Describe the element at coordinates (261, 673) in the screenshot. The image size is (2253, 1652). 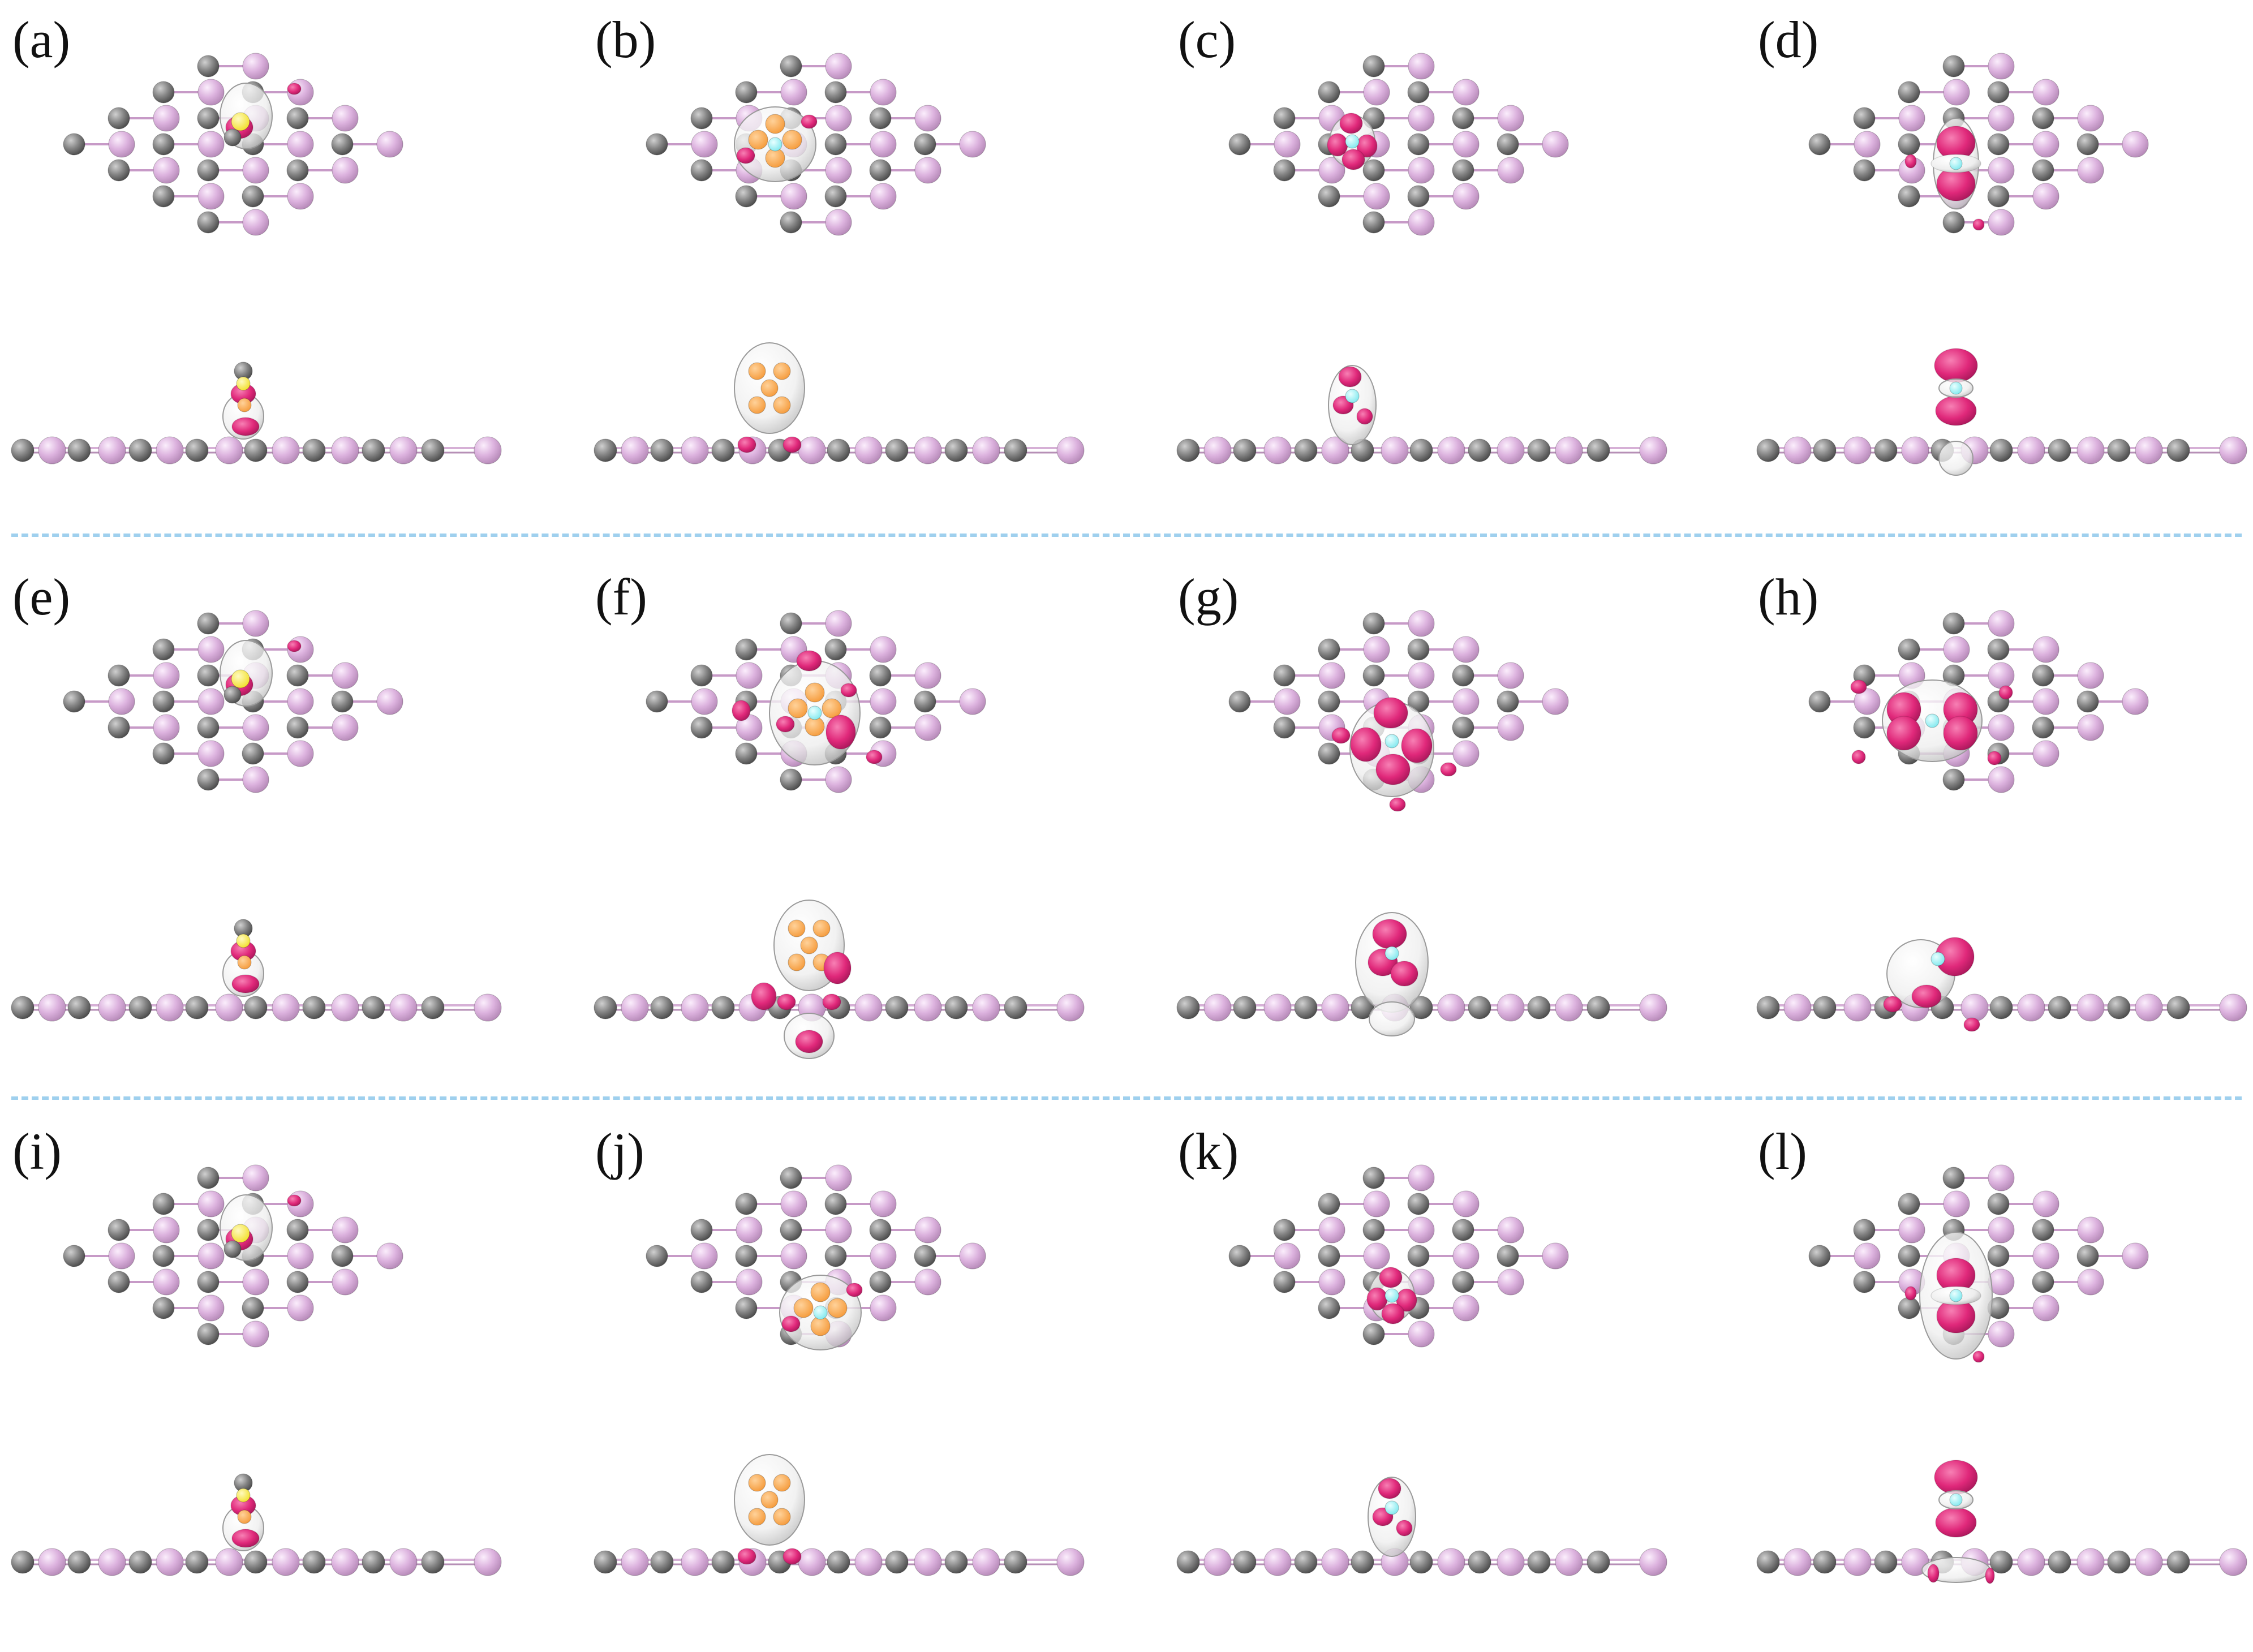
I see `adsorbate-charge-density-top` at that location.